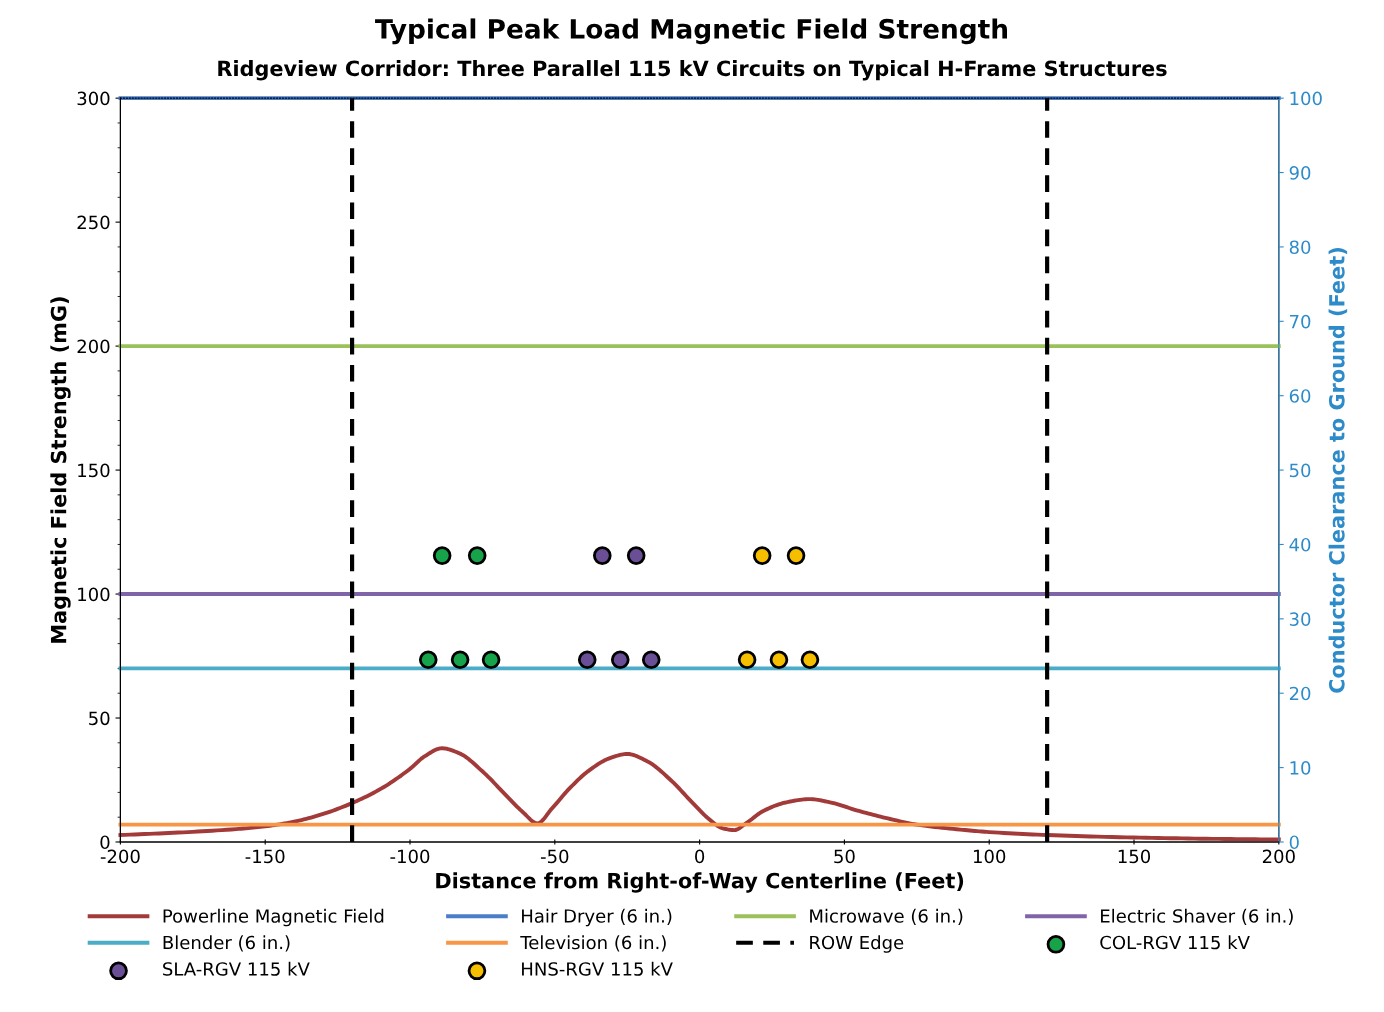 Image resolution: width=1384 pixels, height=1012 pixels. I want to click on y2-tick-label: 30, so click(1300, 619).